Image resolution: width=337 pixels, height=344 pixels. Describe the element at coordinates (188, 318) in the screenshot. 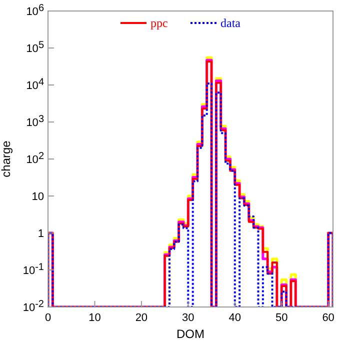

I see `x-tick-label: 30` at that location.